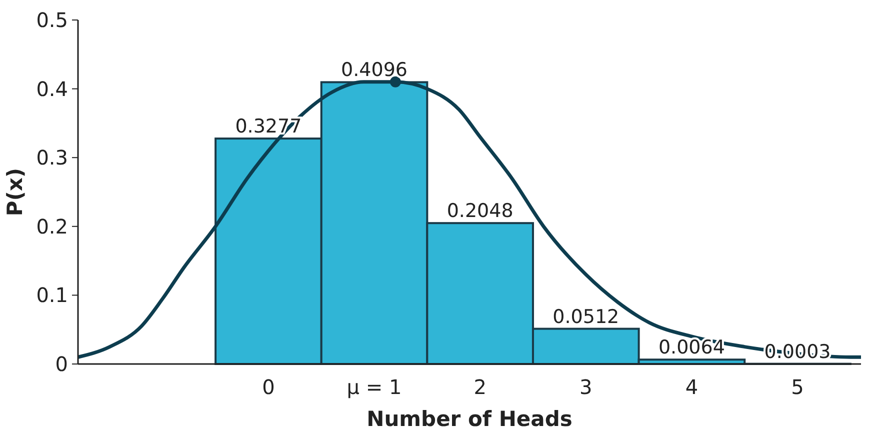 Image resolution: width=875 pixels, height=438 pixels. Describe the element at coordinates (52, 20) in the screenshot. I see `y-tick-label: 0.5` at that location.